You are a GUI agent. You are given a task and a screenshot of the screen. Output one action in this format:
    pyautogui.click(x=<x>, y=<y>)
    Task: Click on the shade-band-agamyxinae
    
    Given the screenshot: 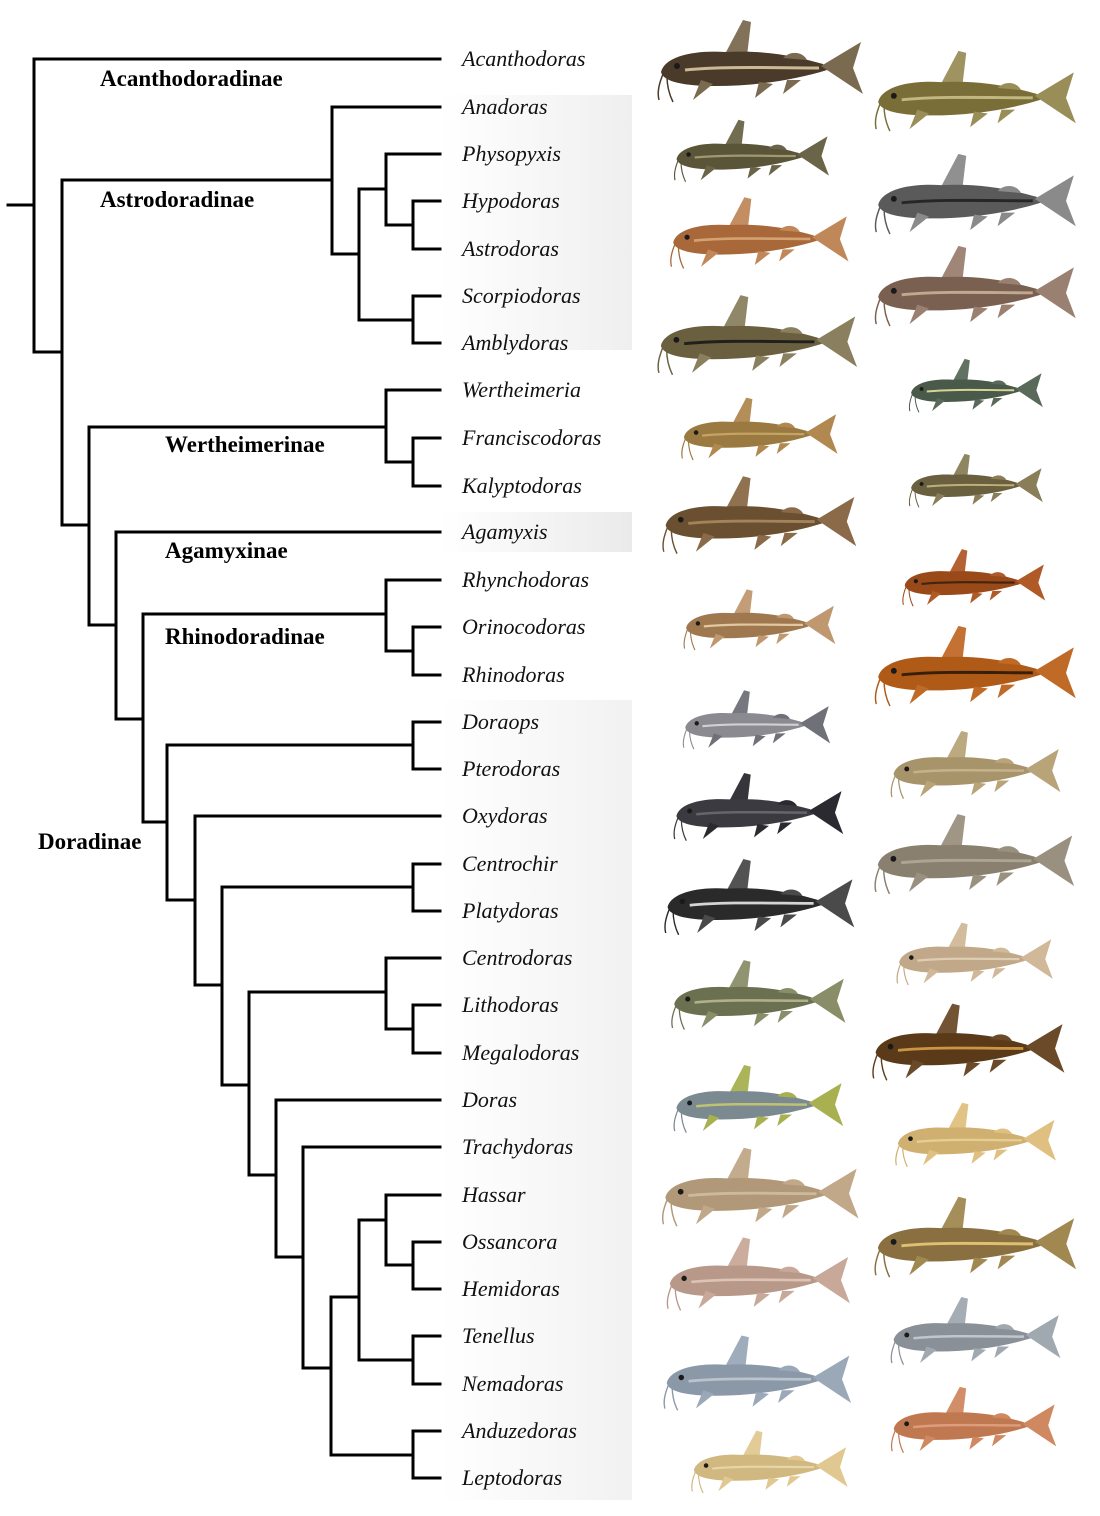 What is the action you would take?
    pyautogui.click(x=536, y=532)
    